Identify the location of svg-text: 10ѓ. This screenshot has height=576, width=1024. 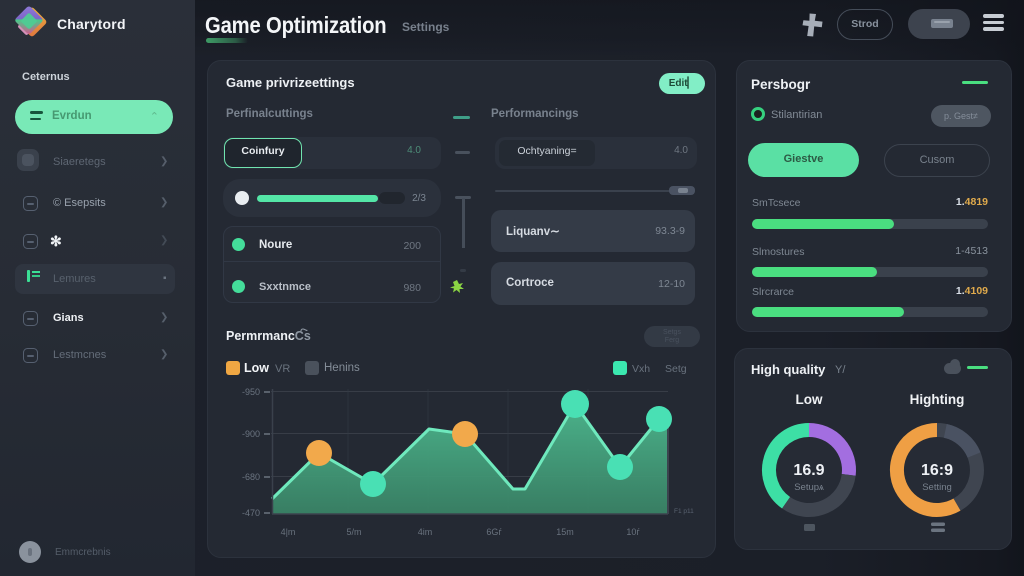
(633, 532).